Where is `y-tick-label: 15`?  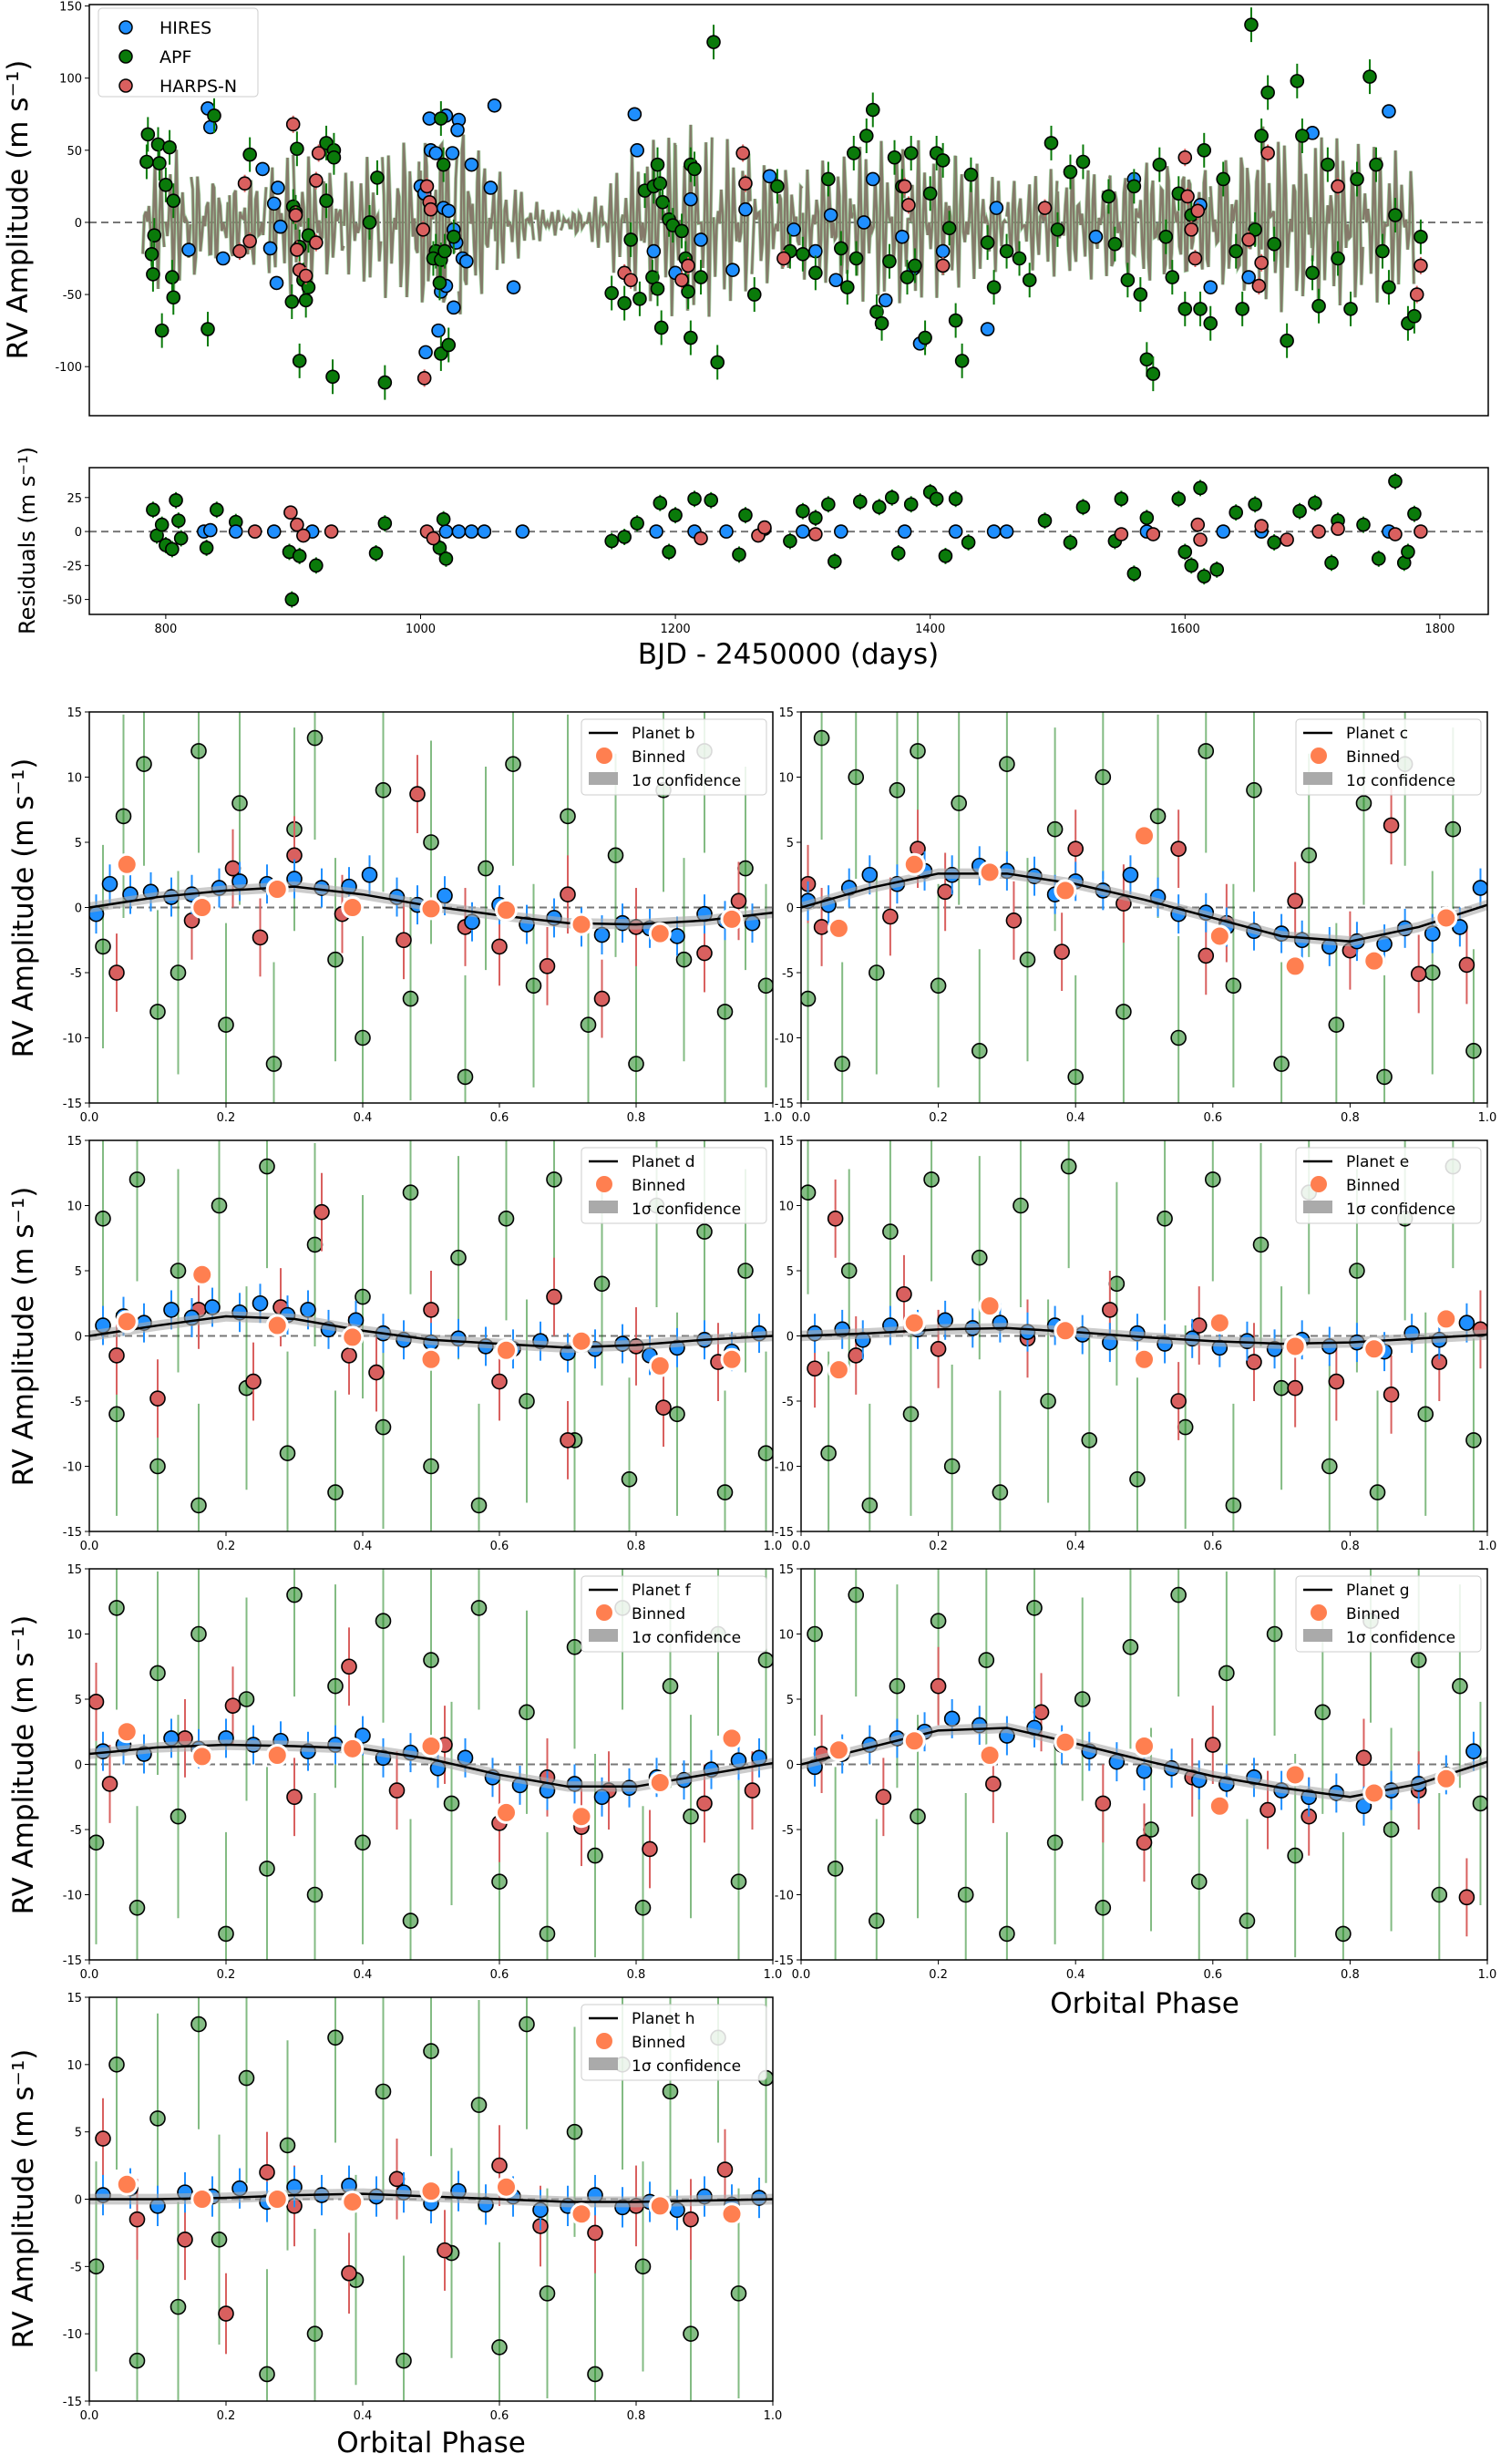 y-tick-label: 15 is located at coordinates (786, 1142).